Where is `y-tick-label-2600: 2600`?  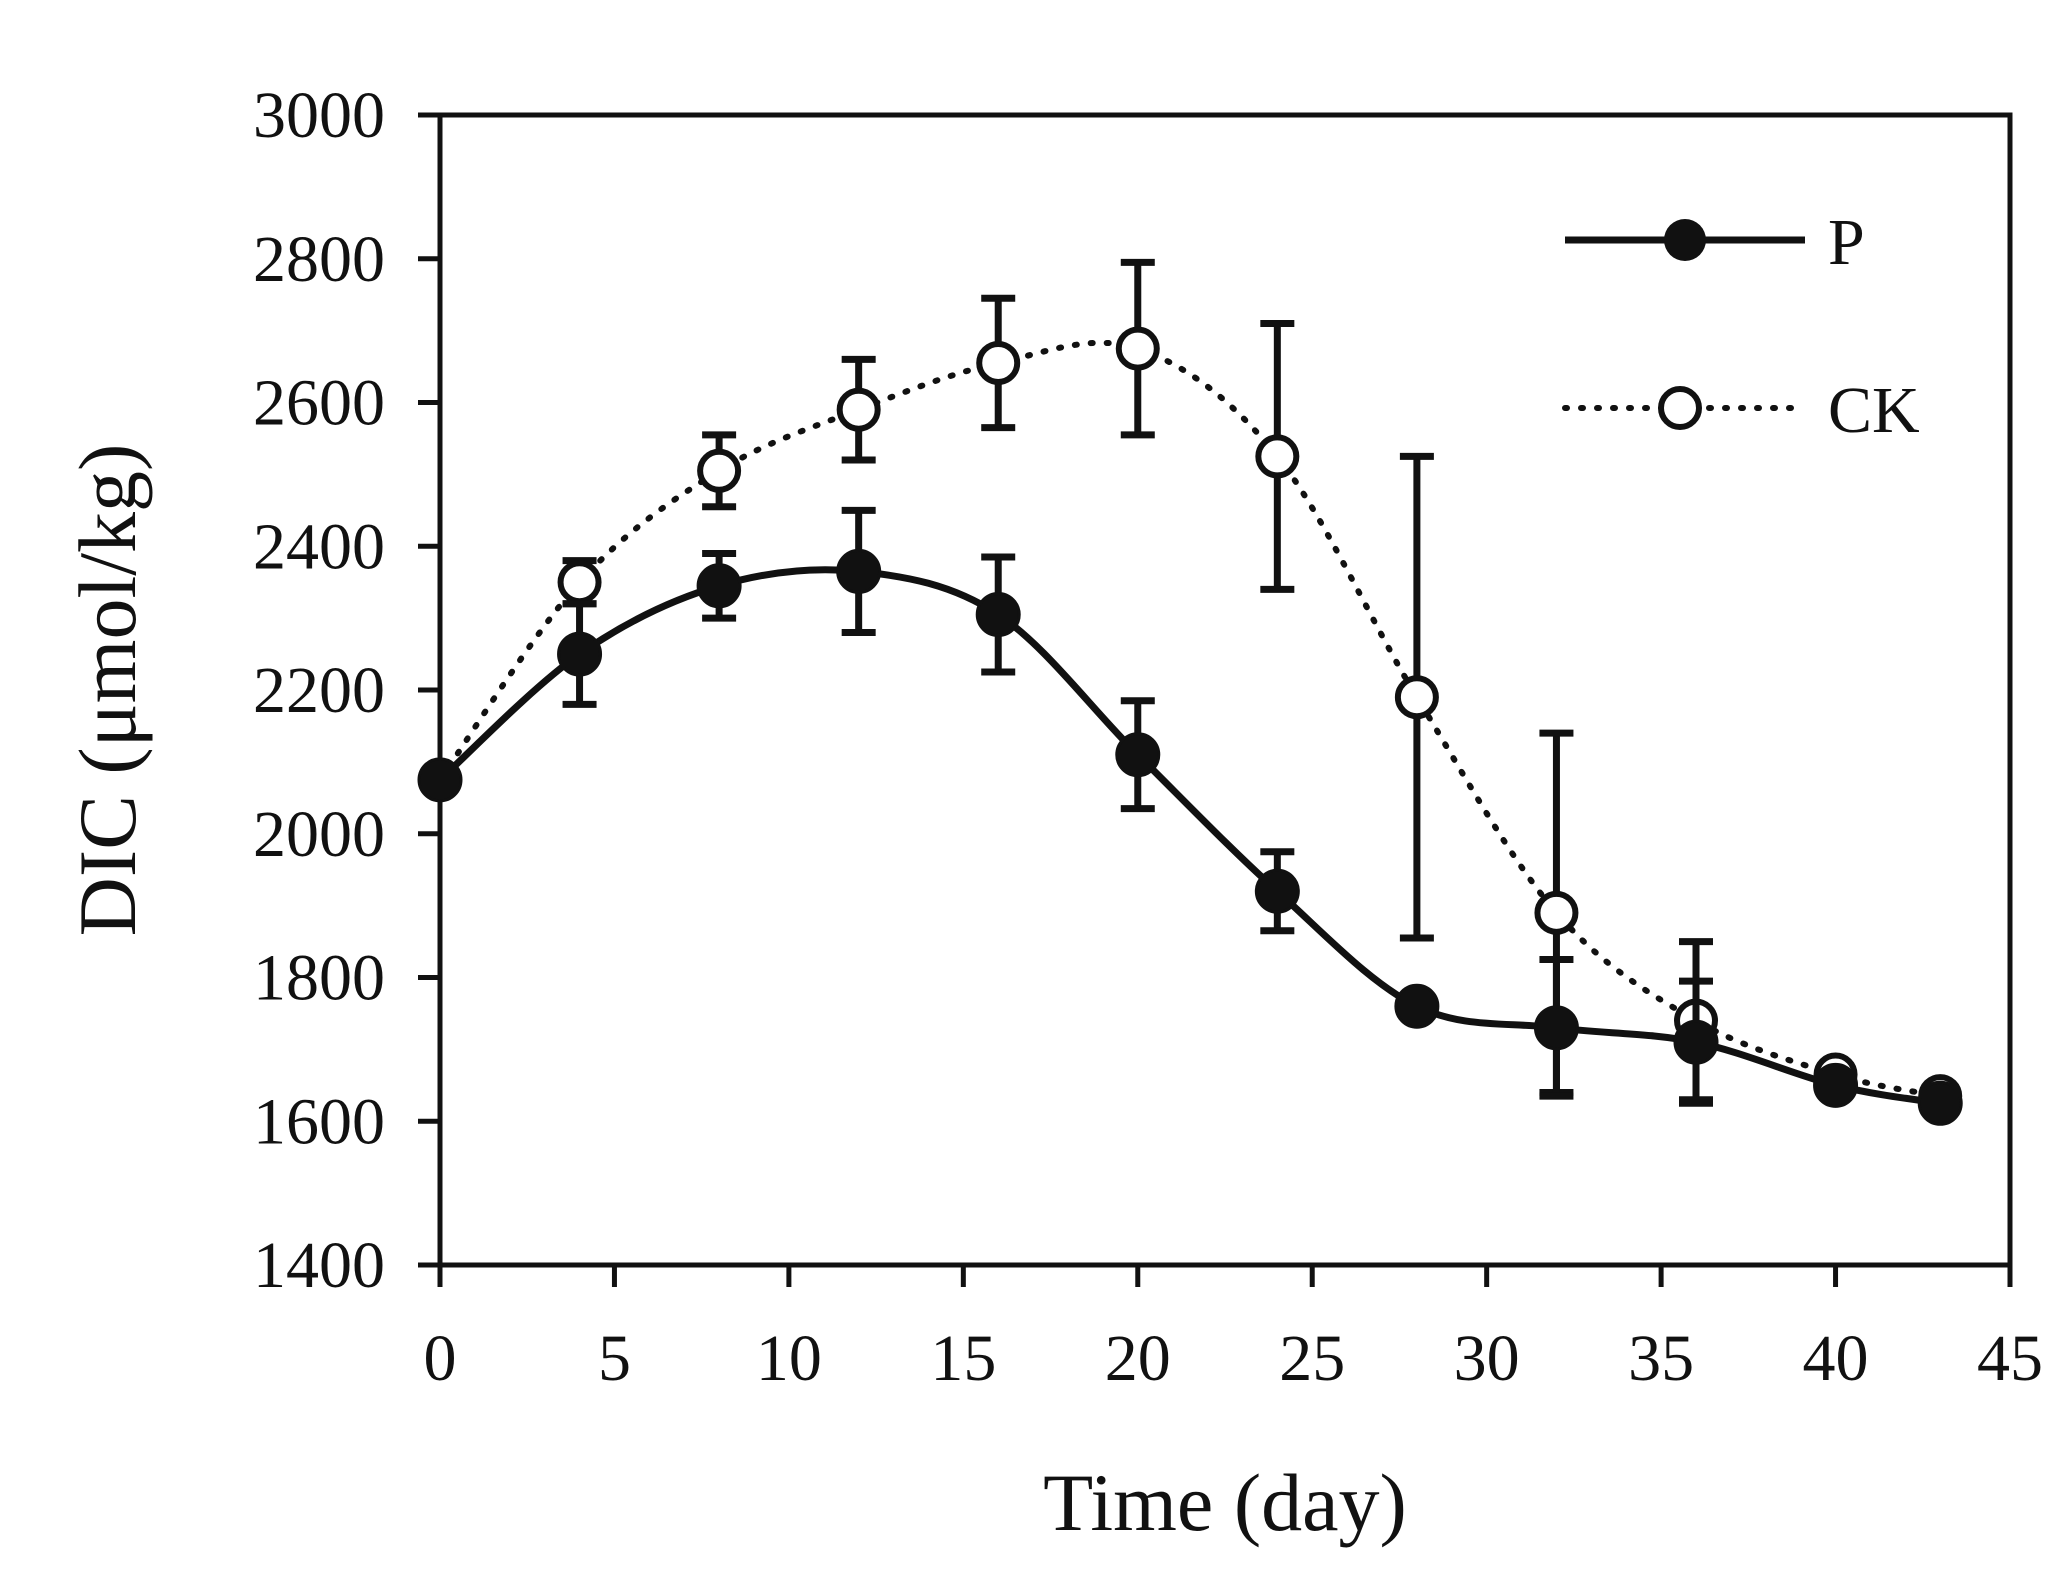
y-tick-label-2600: 2600 is located at coordinates (319, 403).